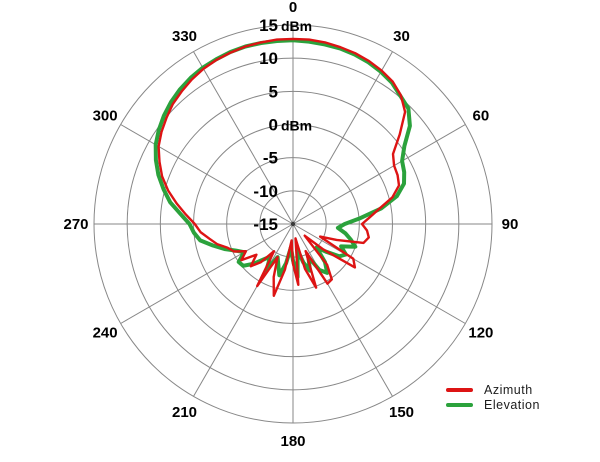  Describe the element at coordinates (268, 25) in the screenshot. I see `radial-label-15: 15` at that location.